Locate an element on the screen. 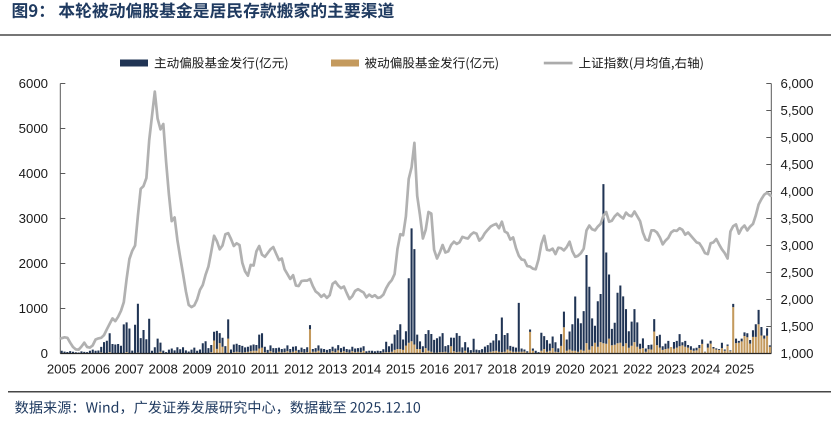 The image size is (839, 426). svg-text: 0 is located at coordinates (44, 353).